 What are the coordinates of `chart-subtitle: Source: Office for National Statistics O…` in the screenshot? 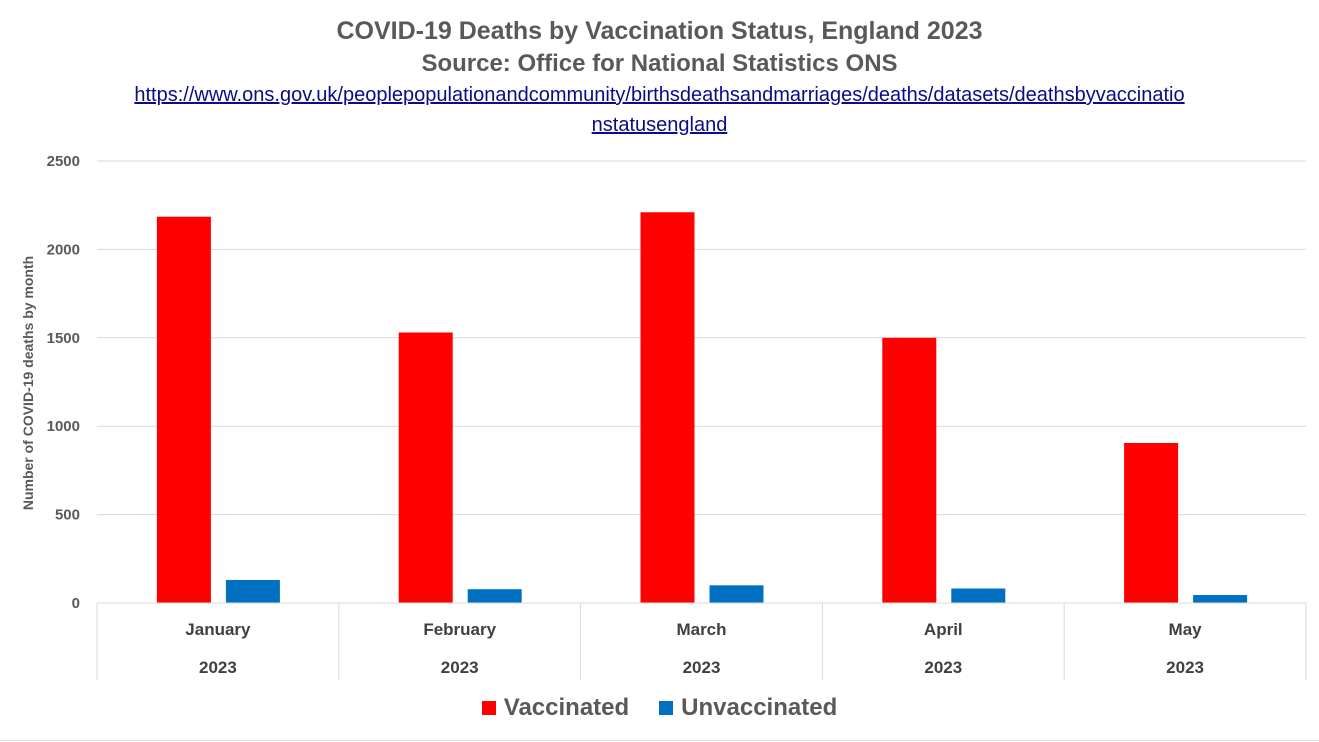 It's located at (659, 63).